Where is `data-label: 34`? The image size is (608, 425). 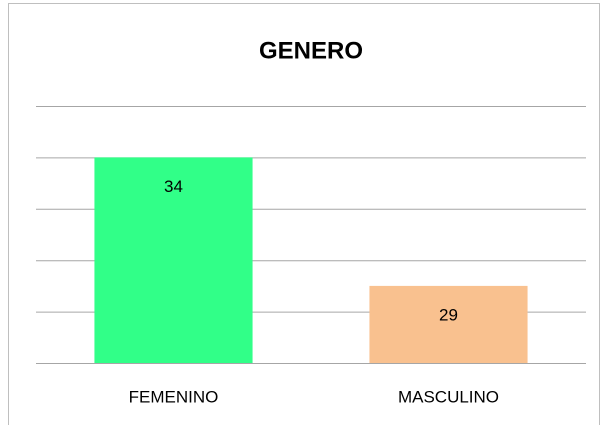 data-label: 34 is located at coordinates (173, 186).